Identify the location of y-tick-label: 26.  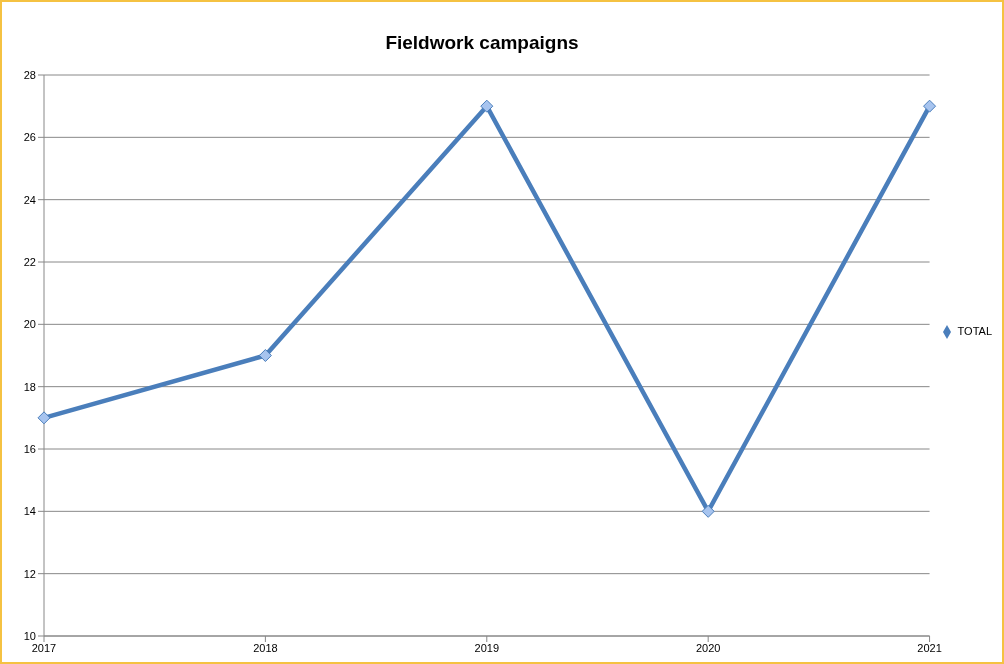
(29, 137).